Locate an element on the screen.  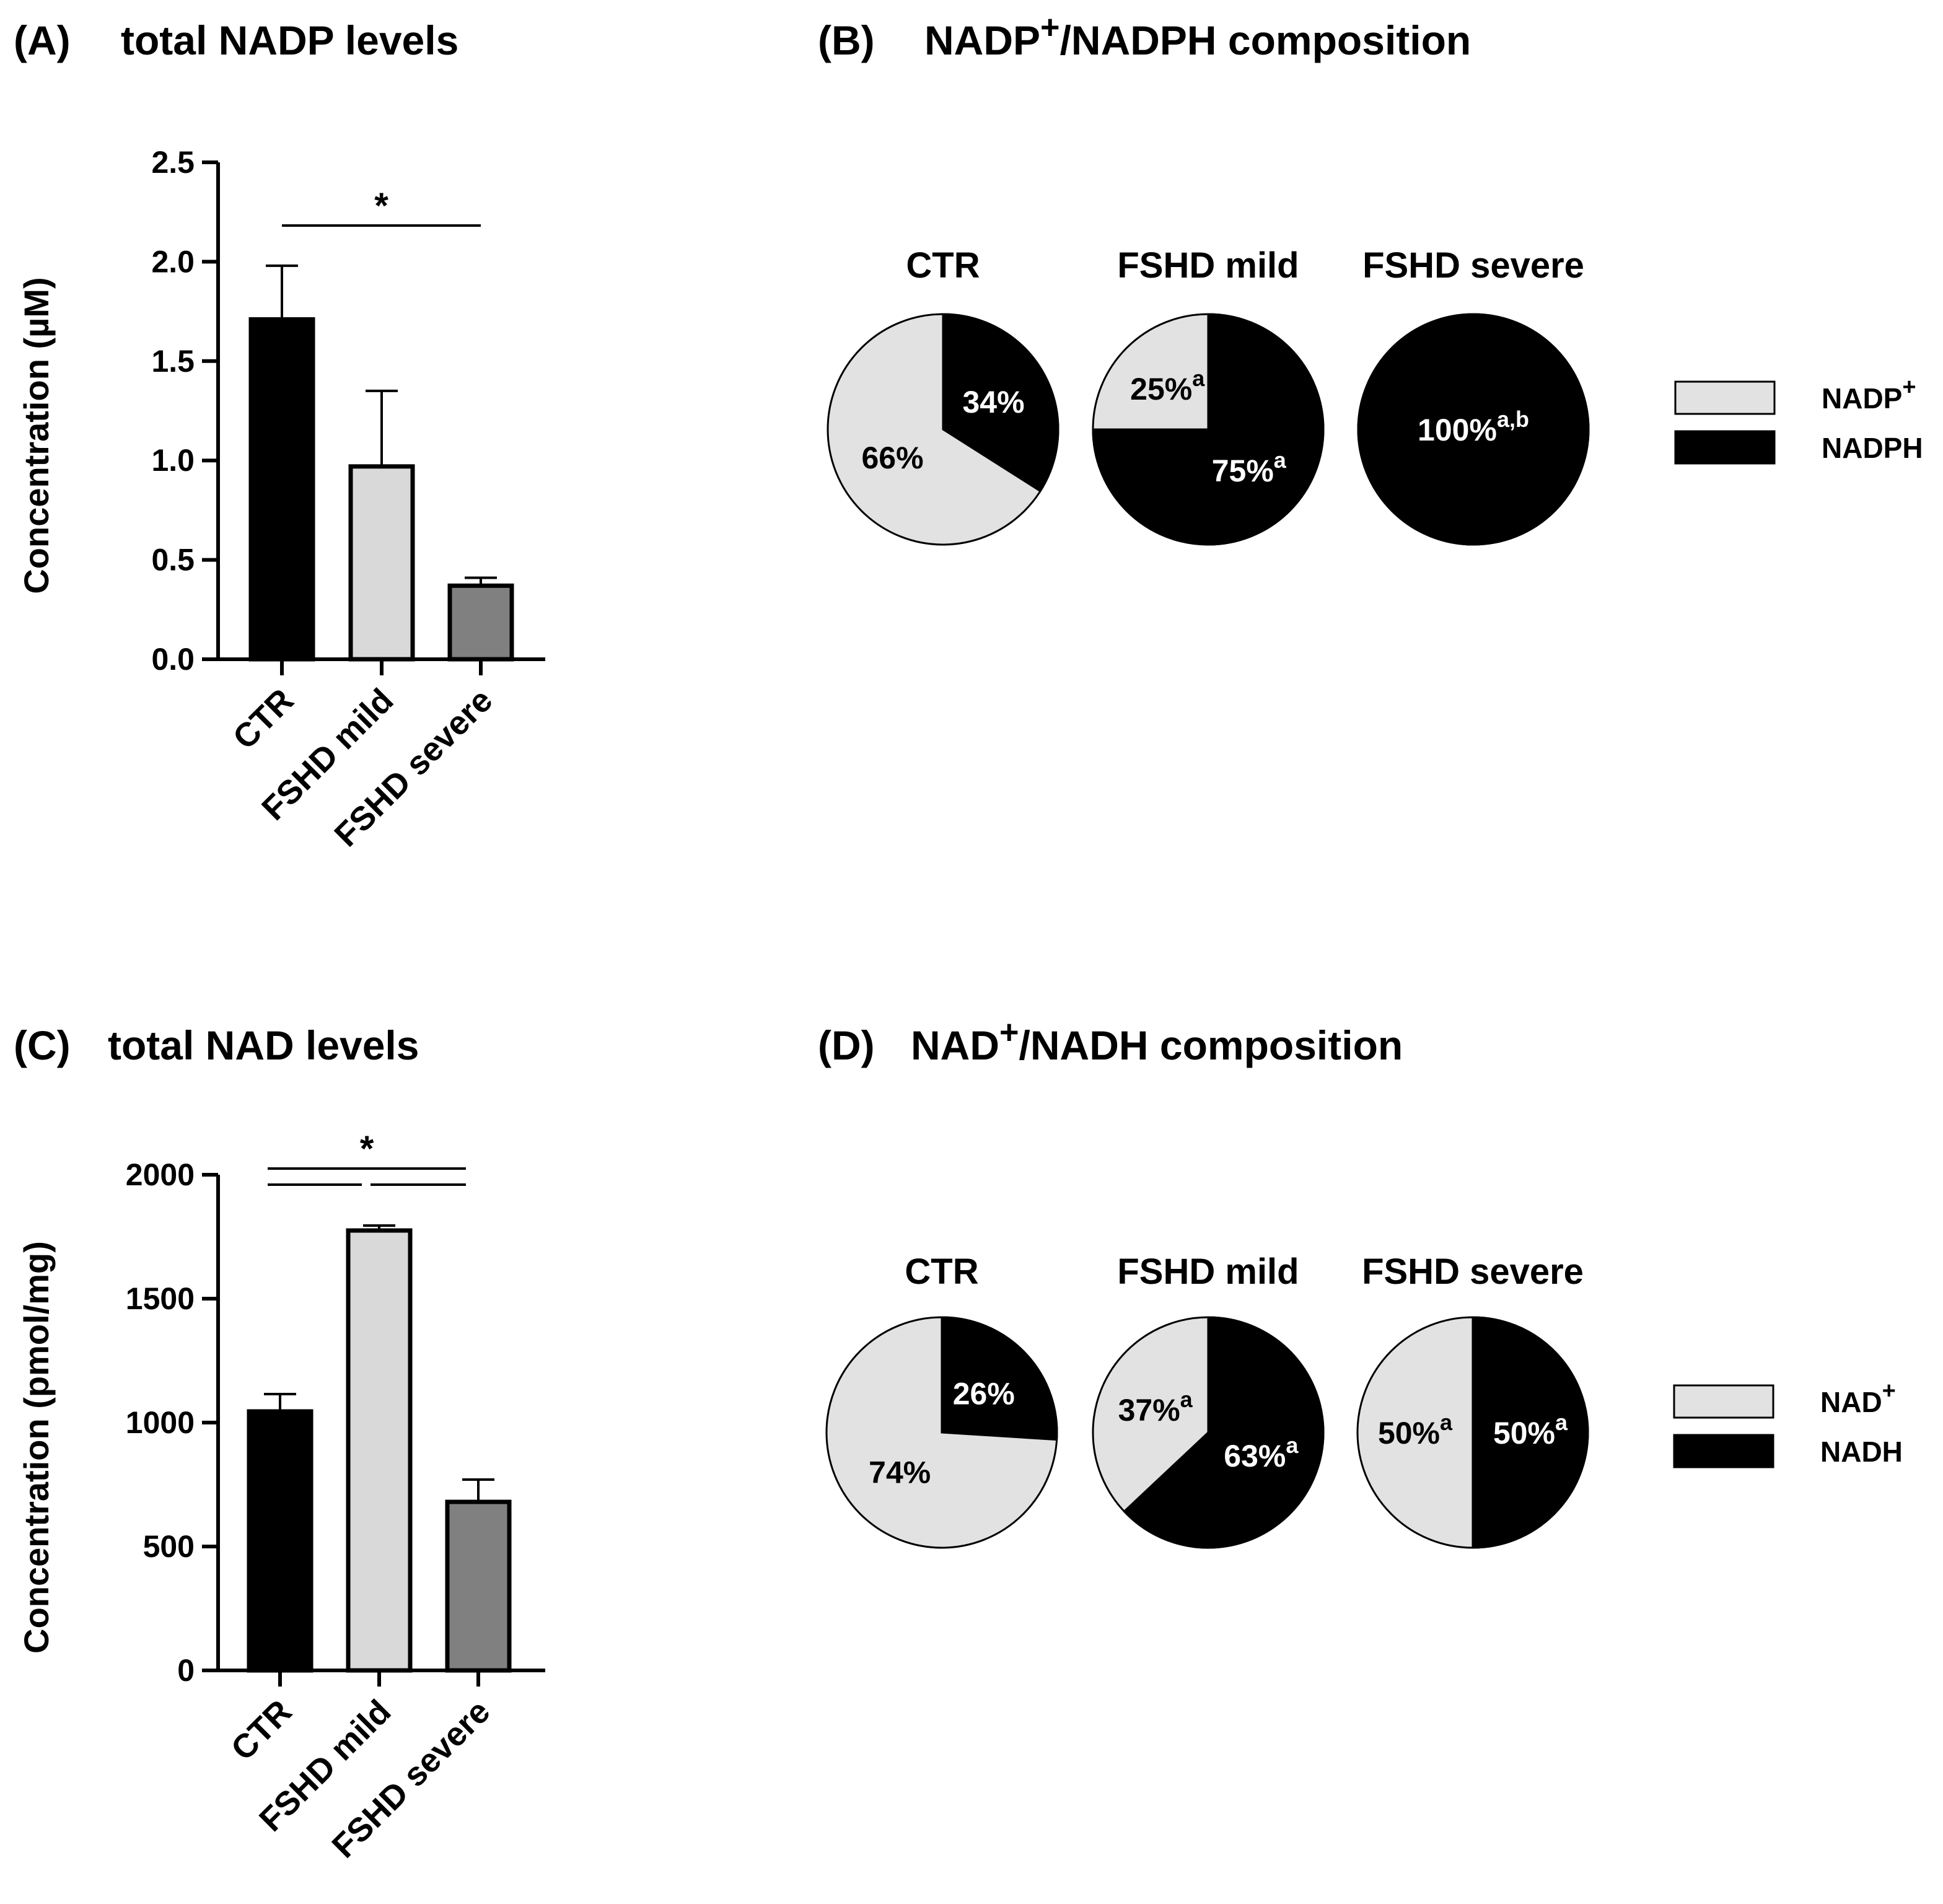
y-tick-label: 1000 is located at coordinates (160, 1422).